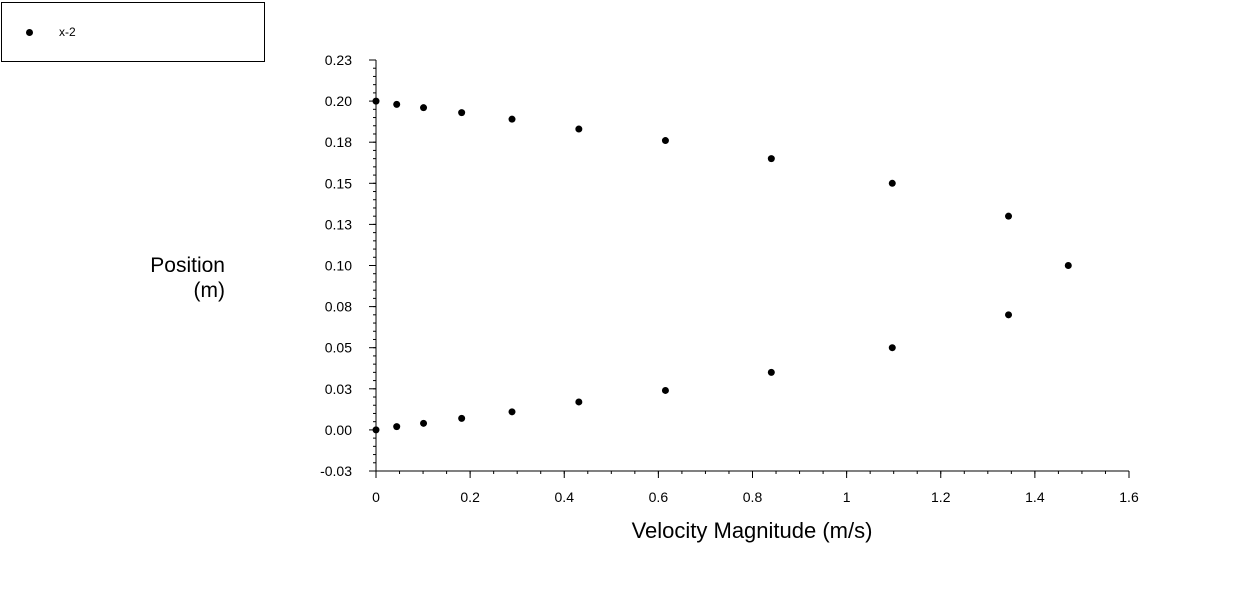  Describe the element at coordinates (67, 32) in the screenshot. I see `legend-label: x-2` at that location.